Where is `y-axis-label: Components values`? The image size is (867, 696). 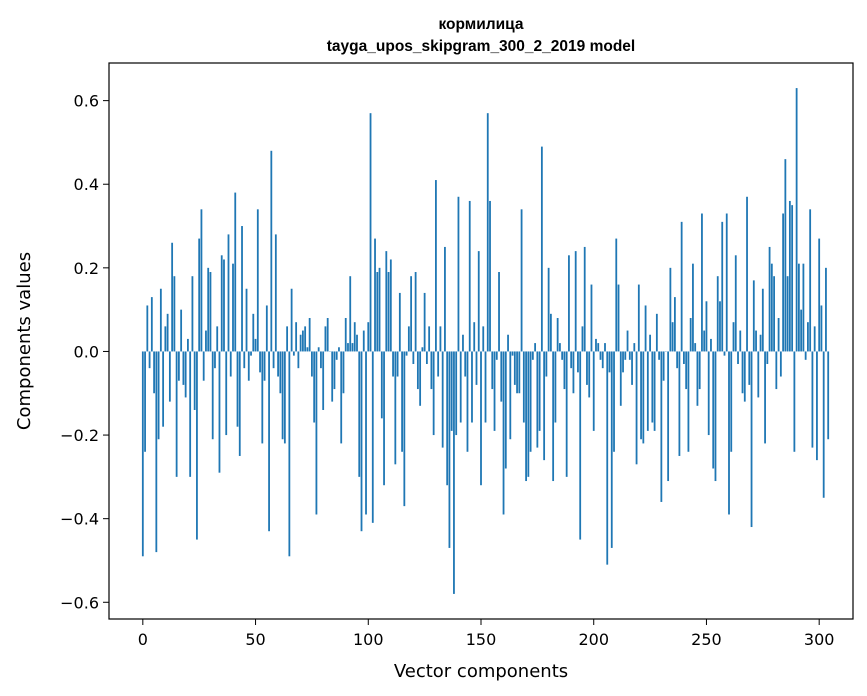 y-axis-label: Components values is located at coordinates (24, 341).